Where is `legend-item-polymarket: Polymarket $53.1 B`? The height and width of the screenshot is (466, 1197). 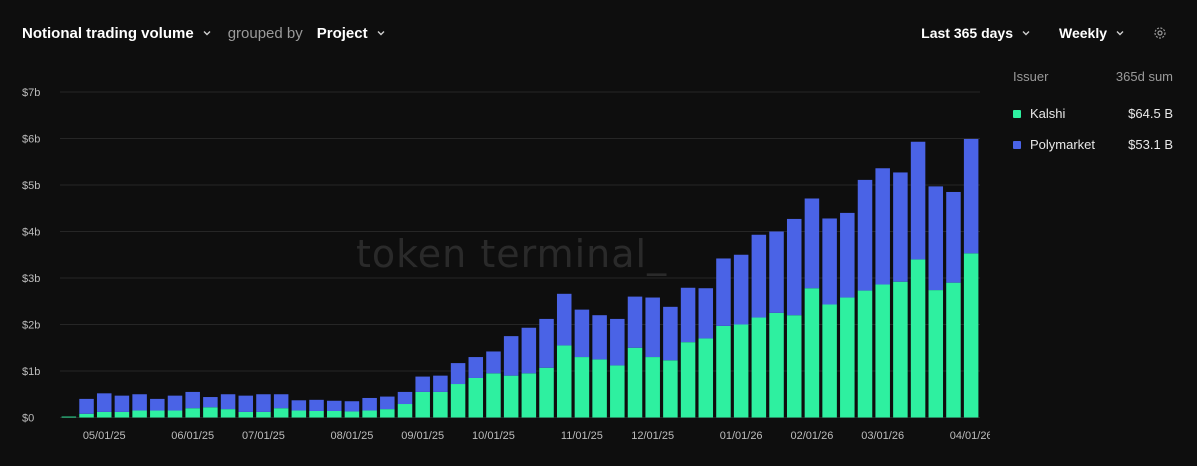 legend-item-polymarket: Polymarket $53.1 B is located at coordinates (1093, 144).